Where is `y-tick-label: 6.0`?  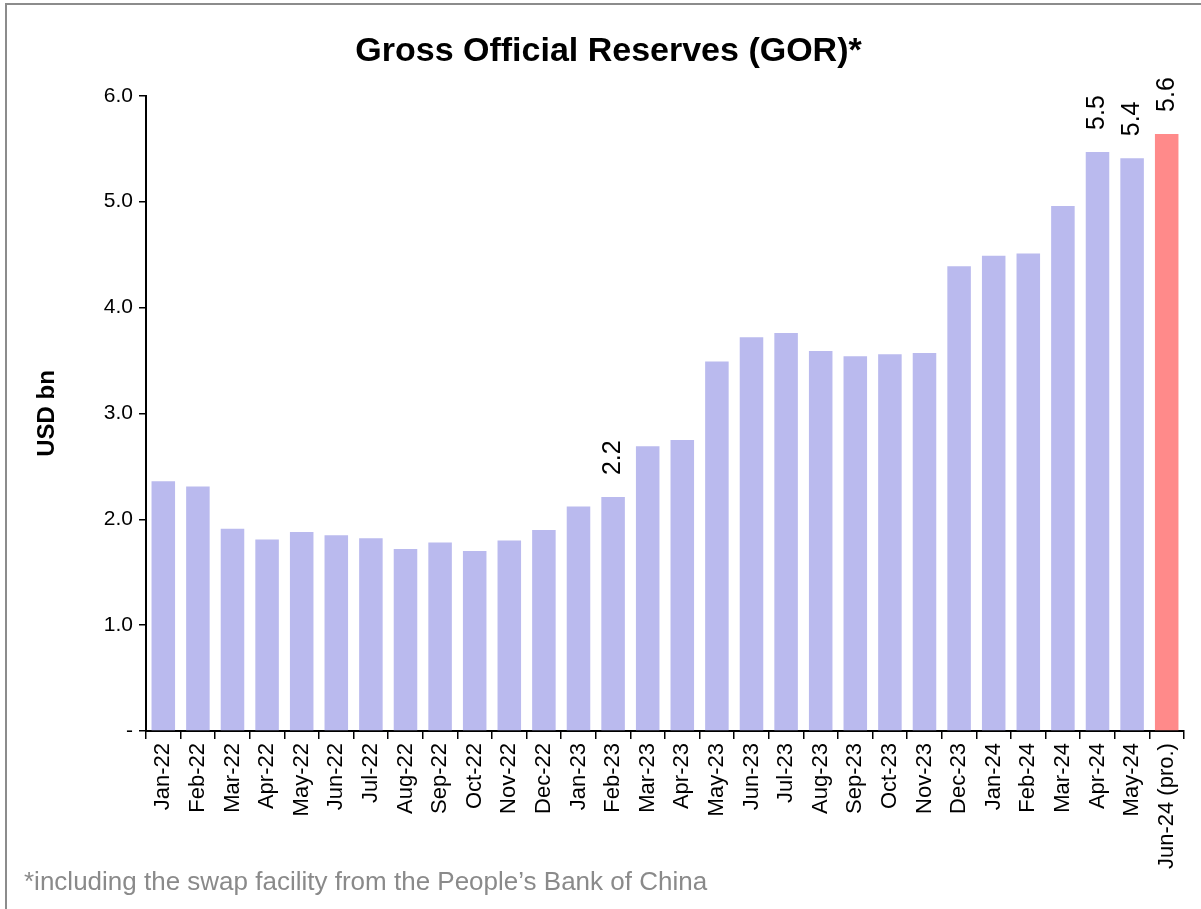 y-tick-label: 6.0 is located at coordinates (118, 94).